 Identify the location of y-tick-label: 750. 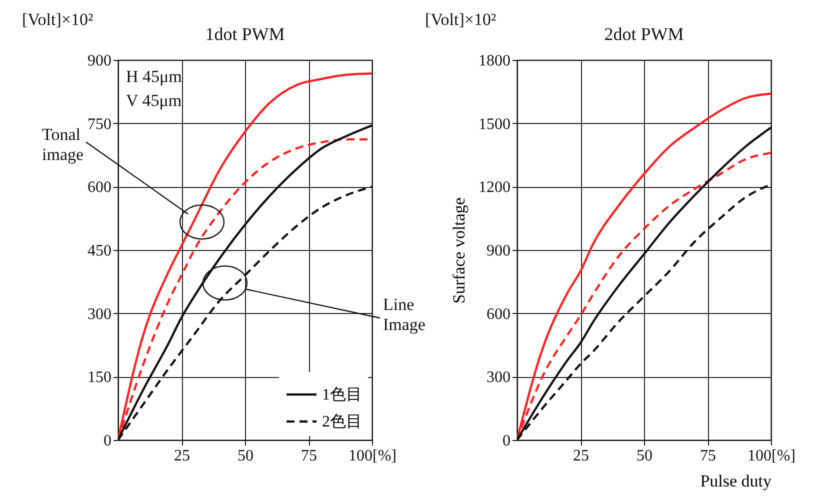
(100, 124).